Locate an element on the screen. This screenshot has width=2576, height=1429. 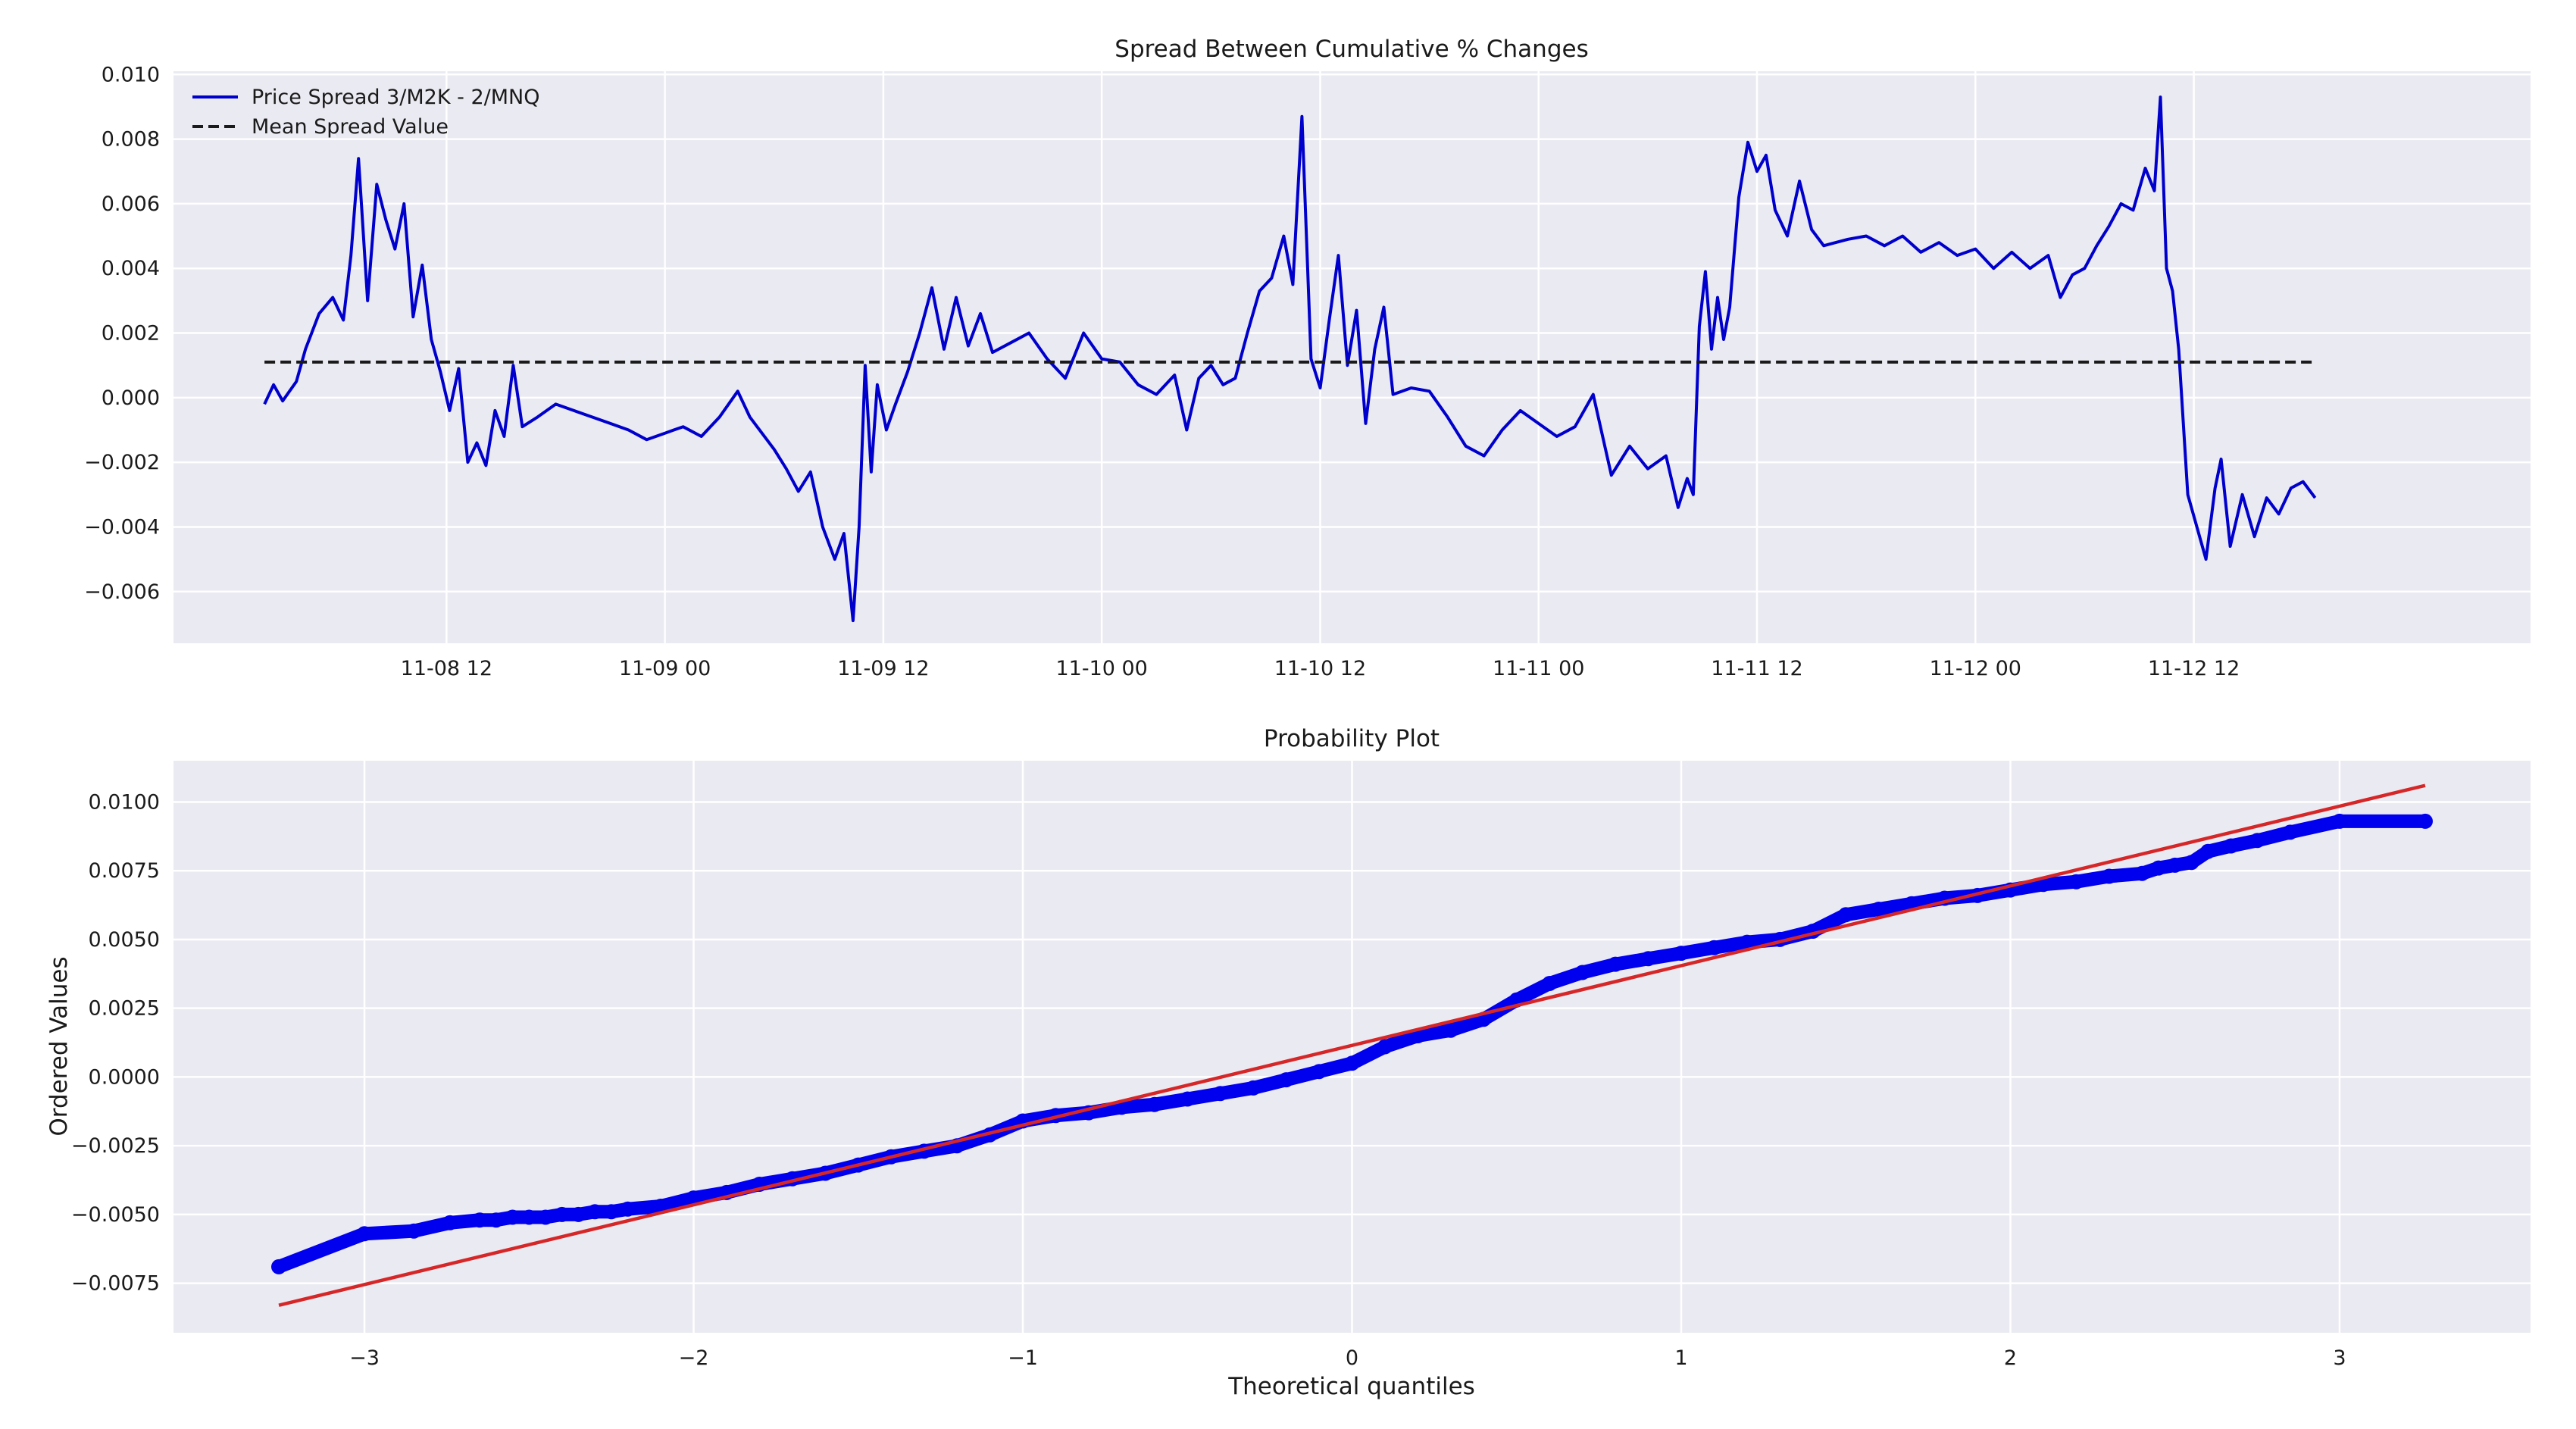
x-tick-label: 11-09 12 is located at coordinates (883, 668).